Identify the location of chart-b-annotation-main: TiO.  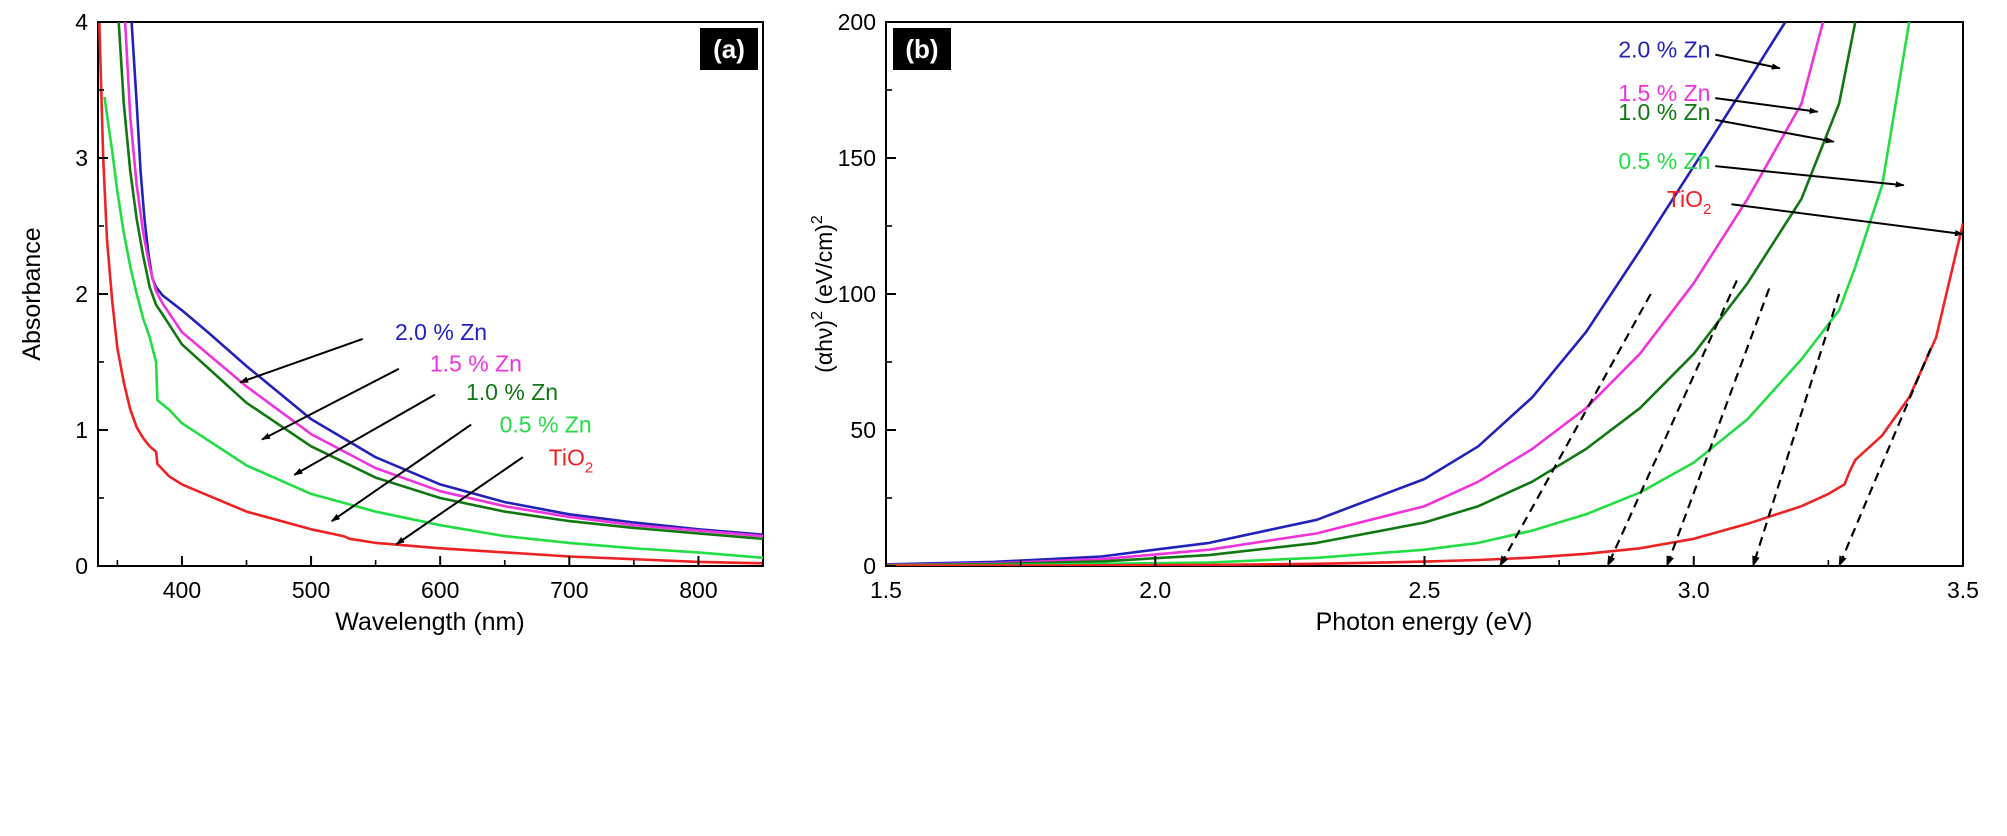
(1685, 199).